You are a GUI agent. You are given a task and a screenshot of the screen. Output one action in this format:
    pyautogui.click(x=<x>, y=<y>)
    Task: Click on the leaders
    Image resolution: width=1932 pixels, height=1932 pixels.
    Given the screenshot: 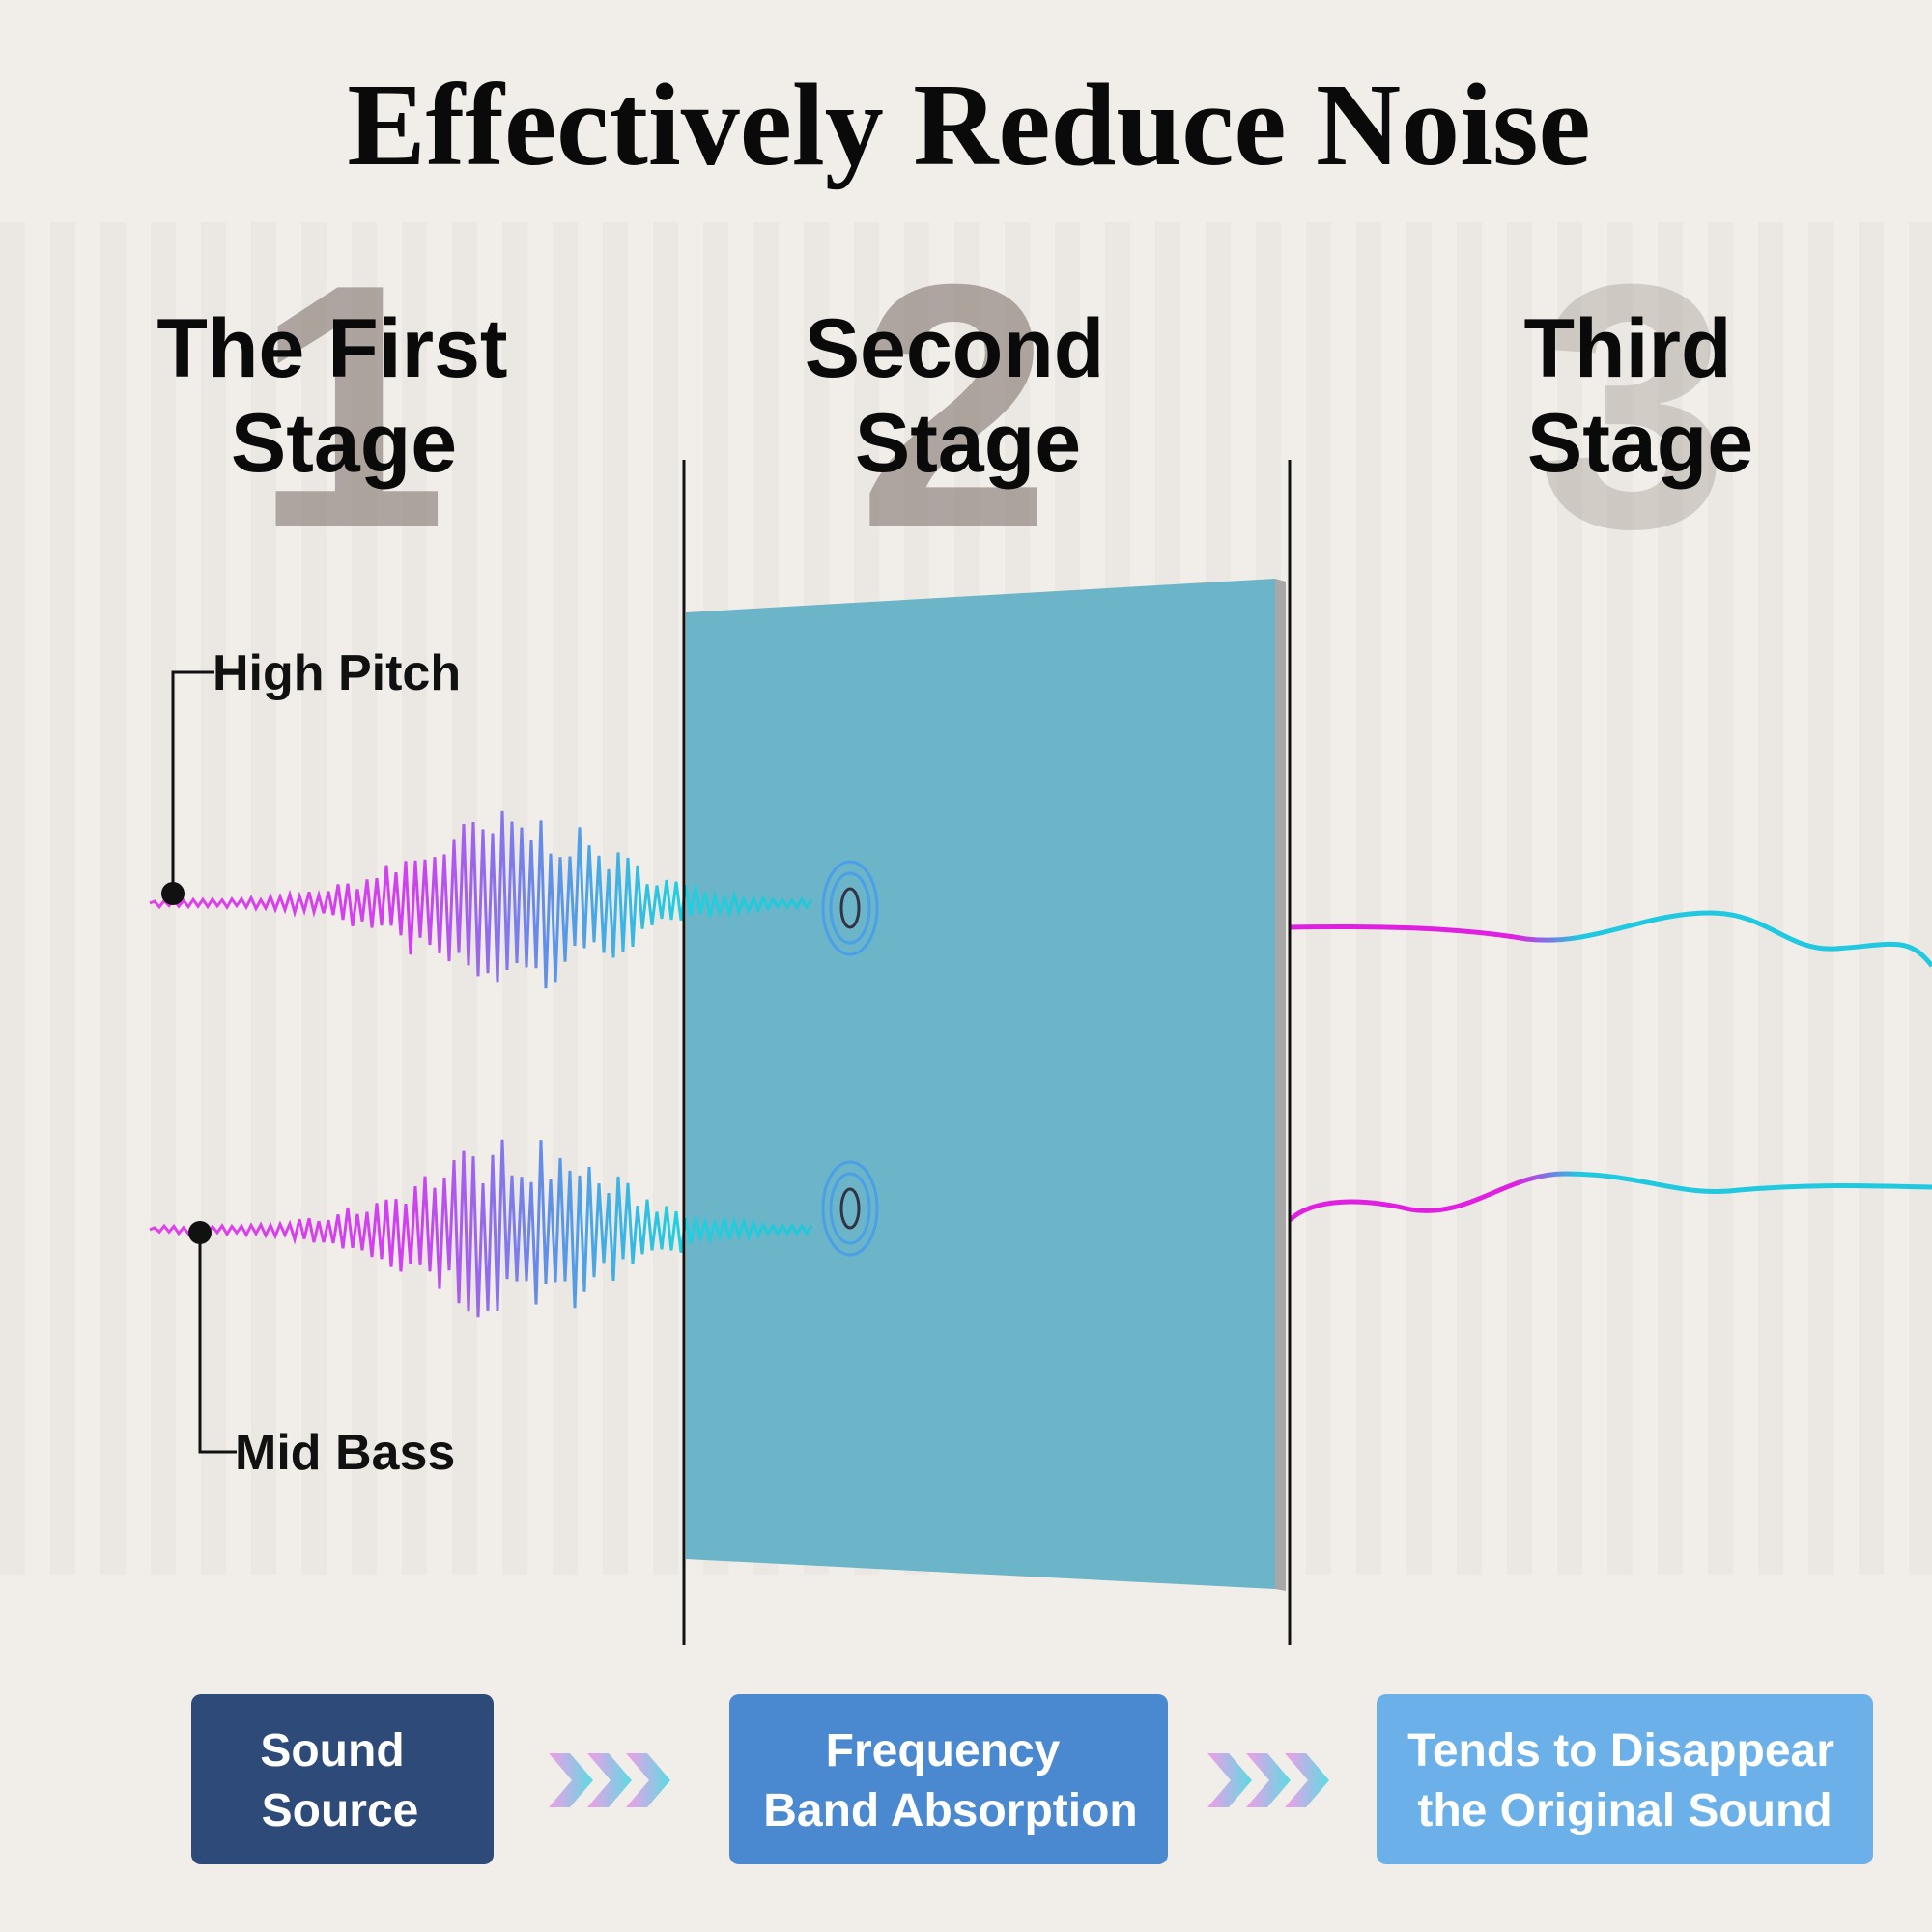 What is the action you would take?
    pyautogui.click(x=204, y=1062)
    